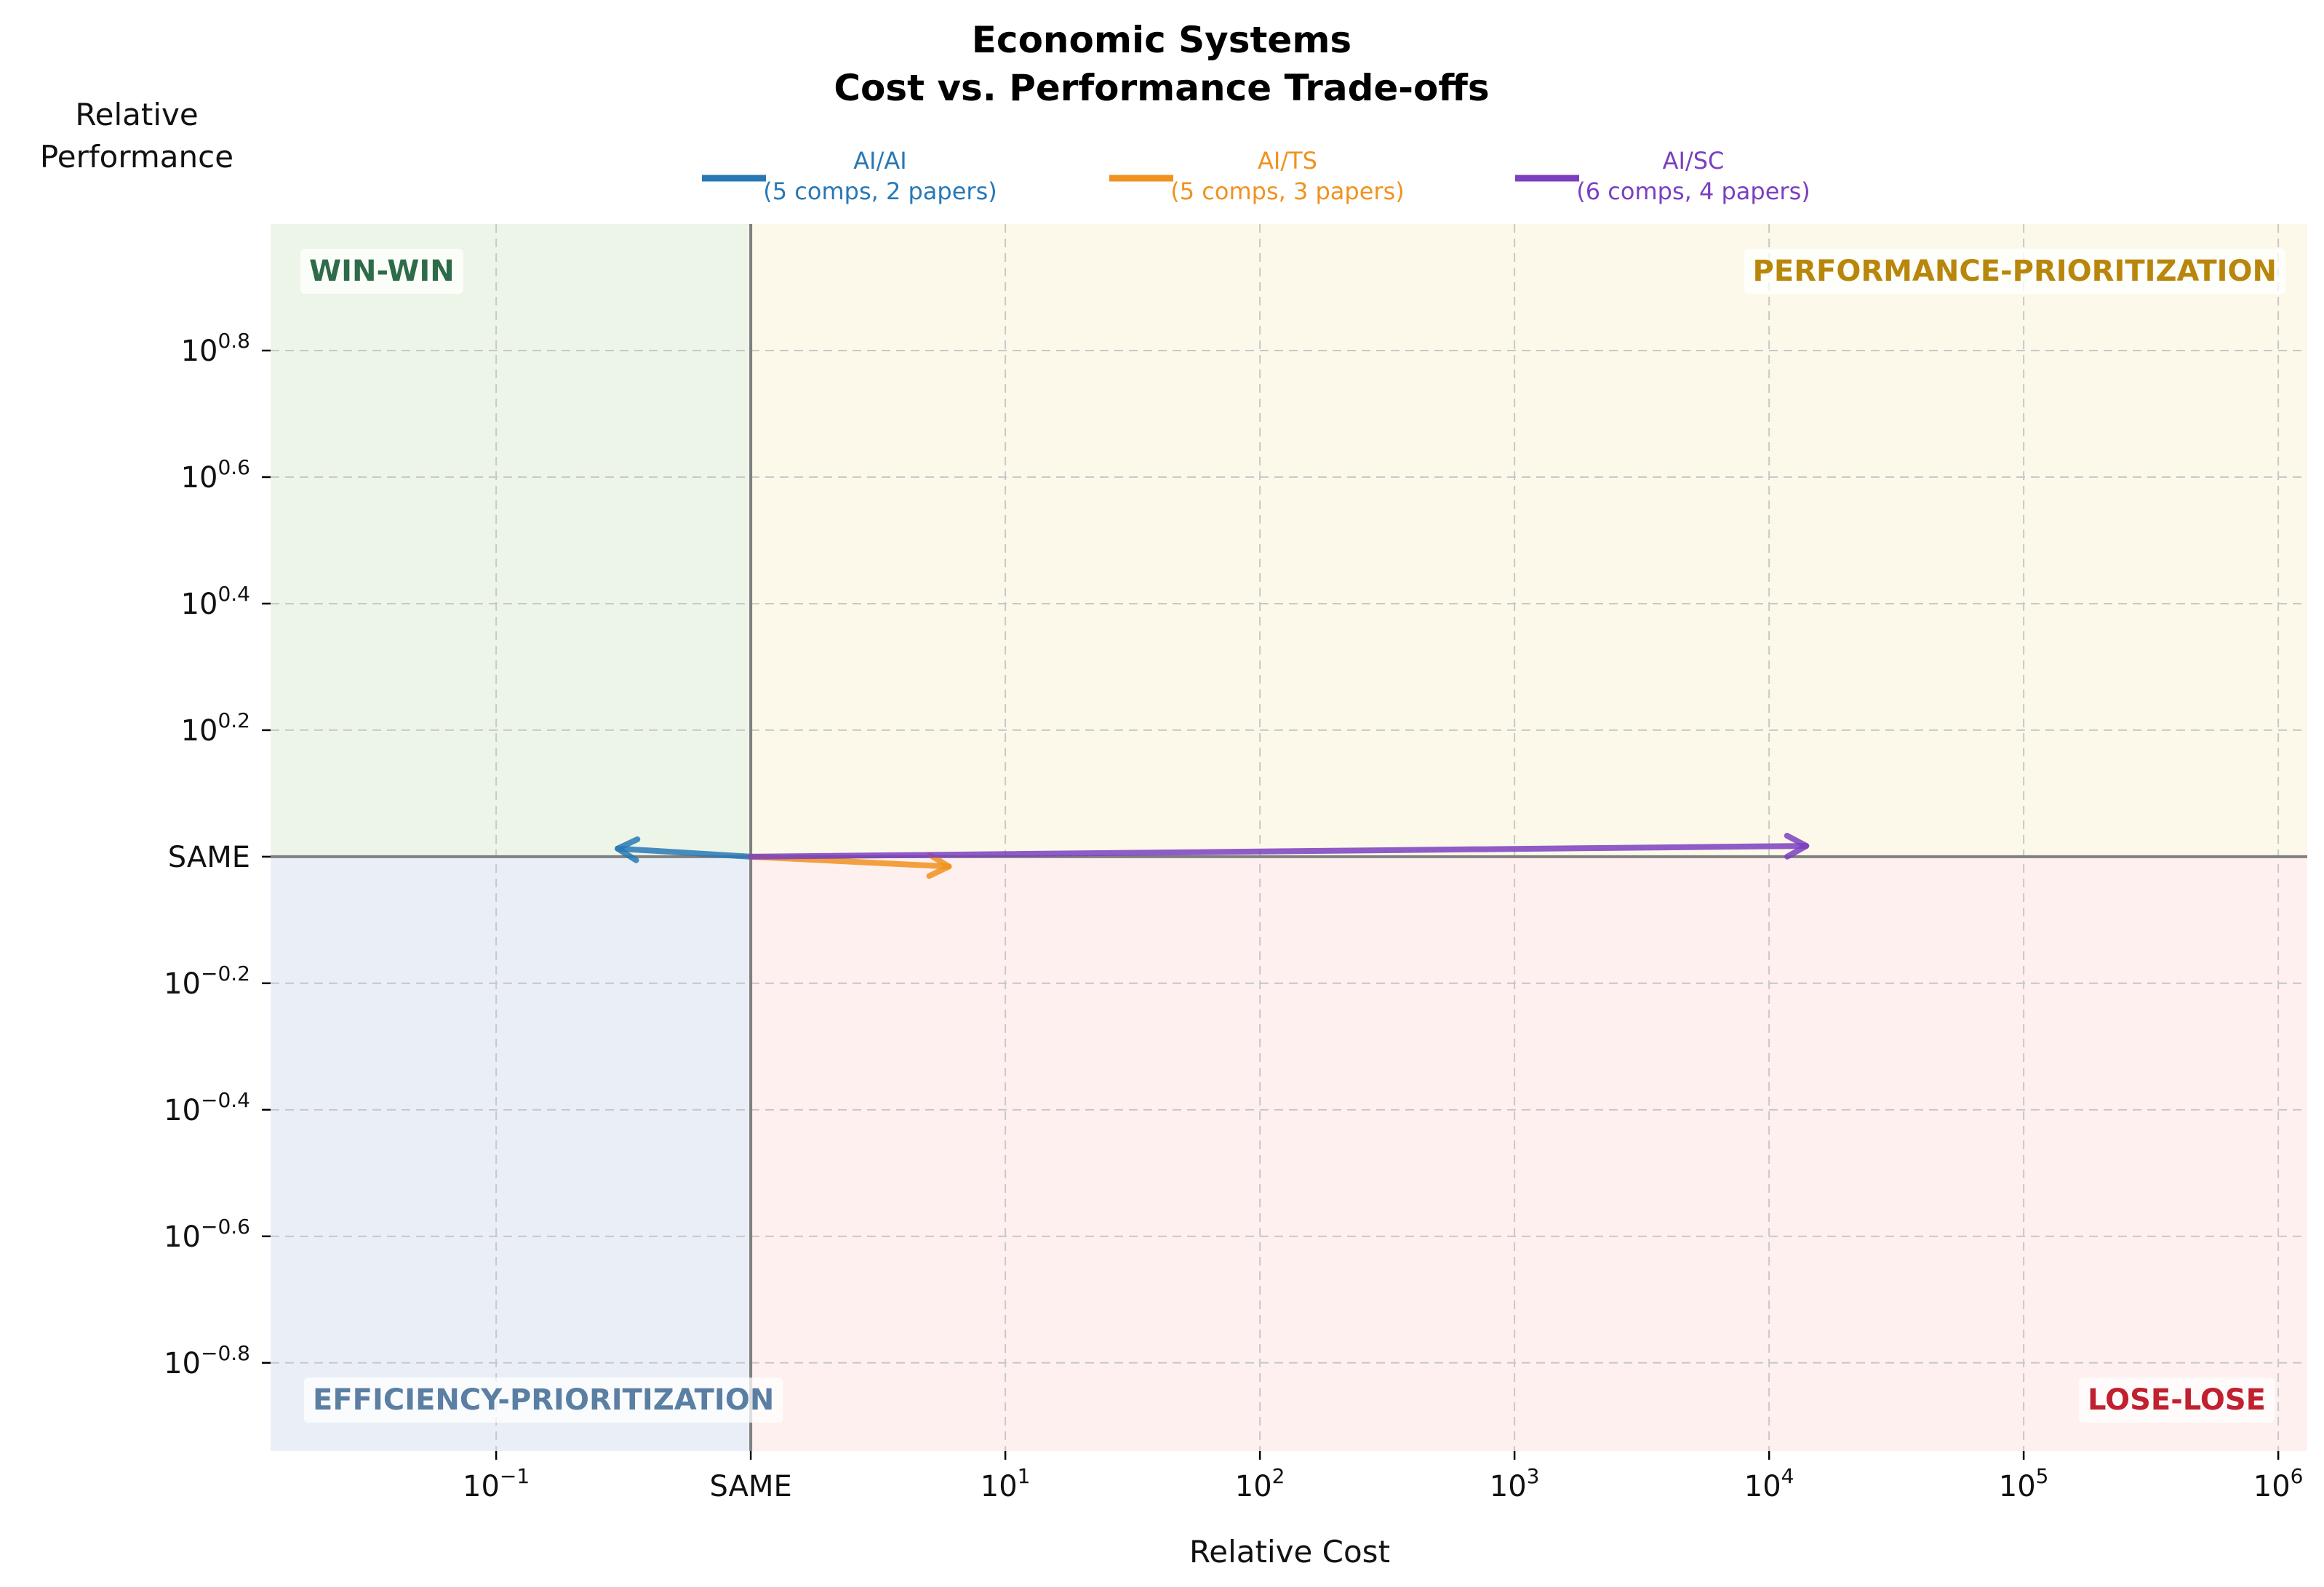 The width and height of the screenshot is (2324, 1587). I want to click on x-tick-label: 10⁻¹, so click(496, 1484).